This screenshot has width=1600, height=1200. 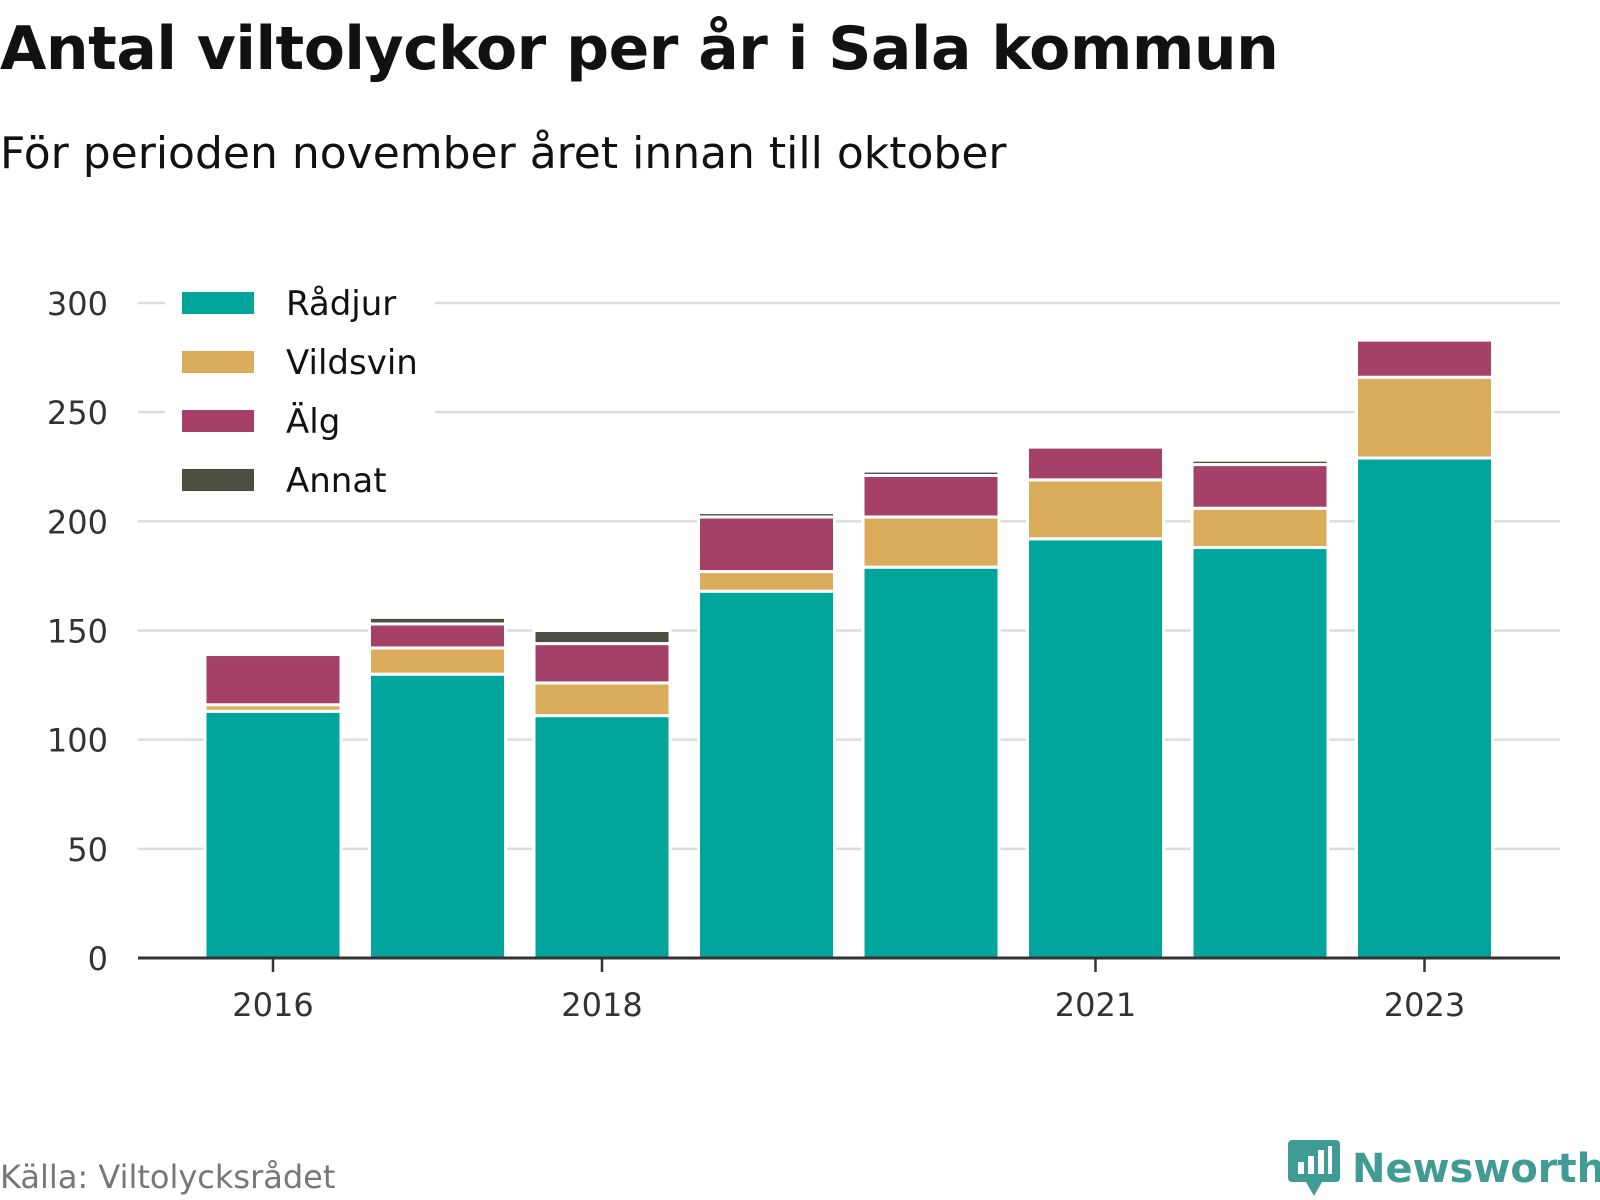 I want to click on bar-stack-2021, so click(x=1095, y=702).